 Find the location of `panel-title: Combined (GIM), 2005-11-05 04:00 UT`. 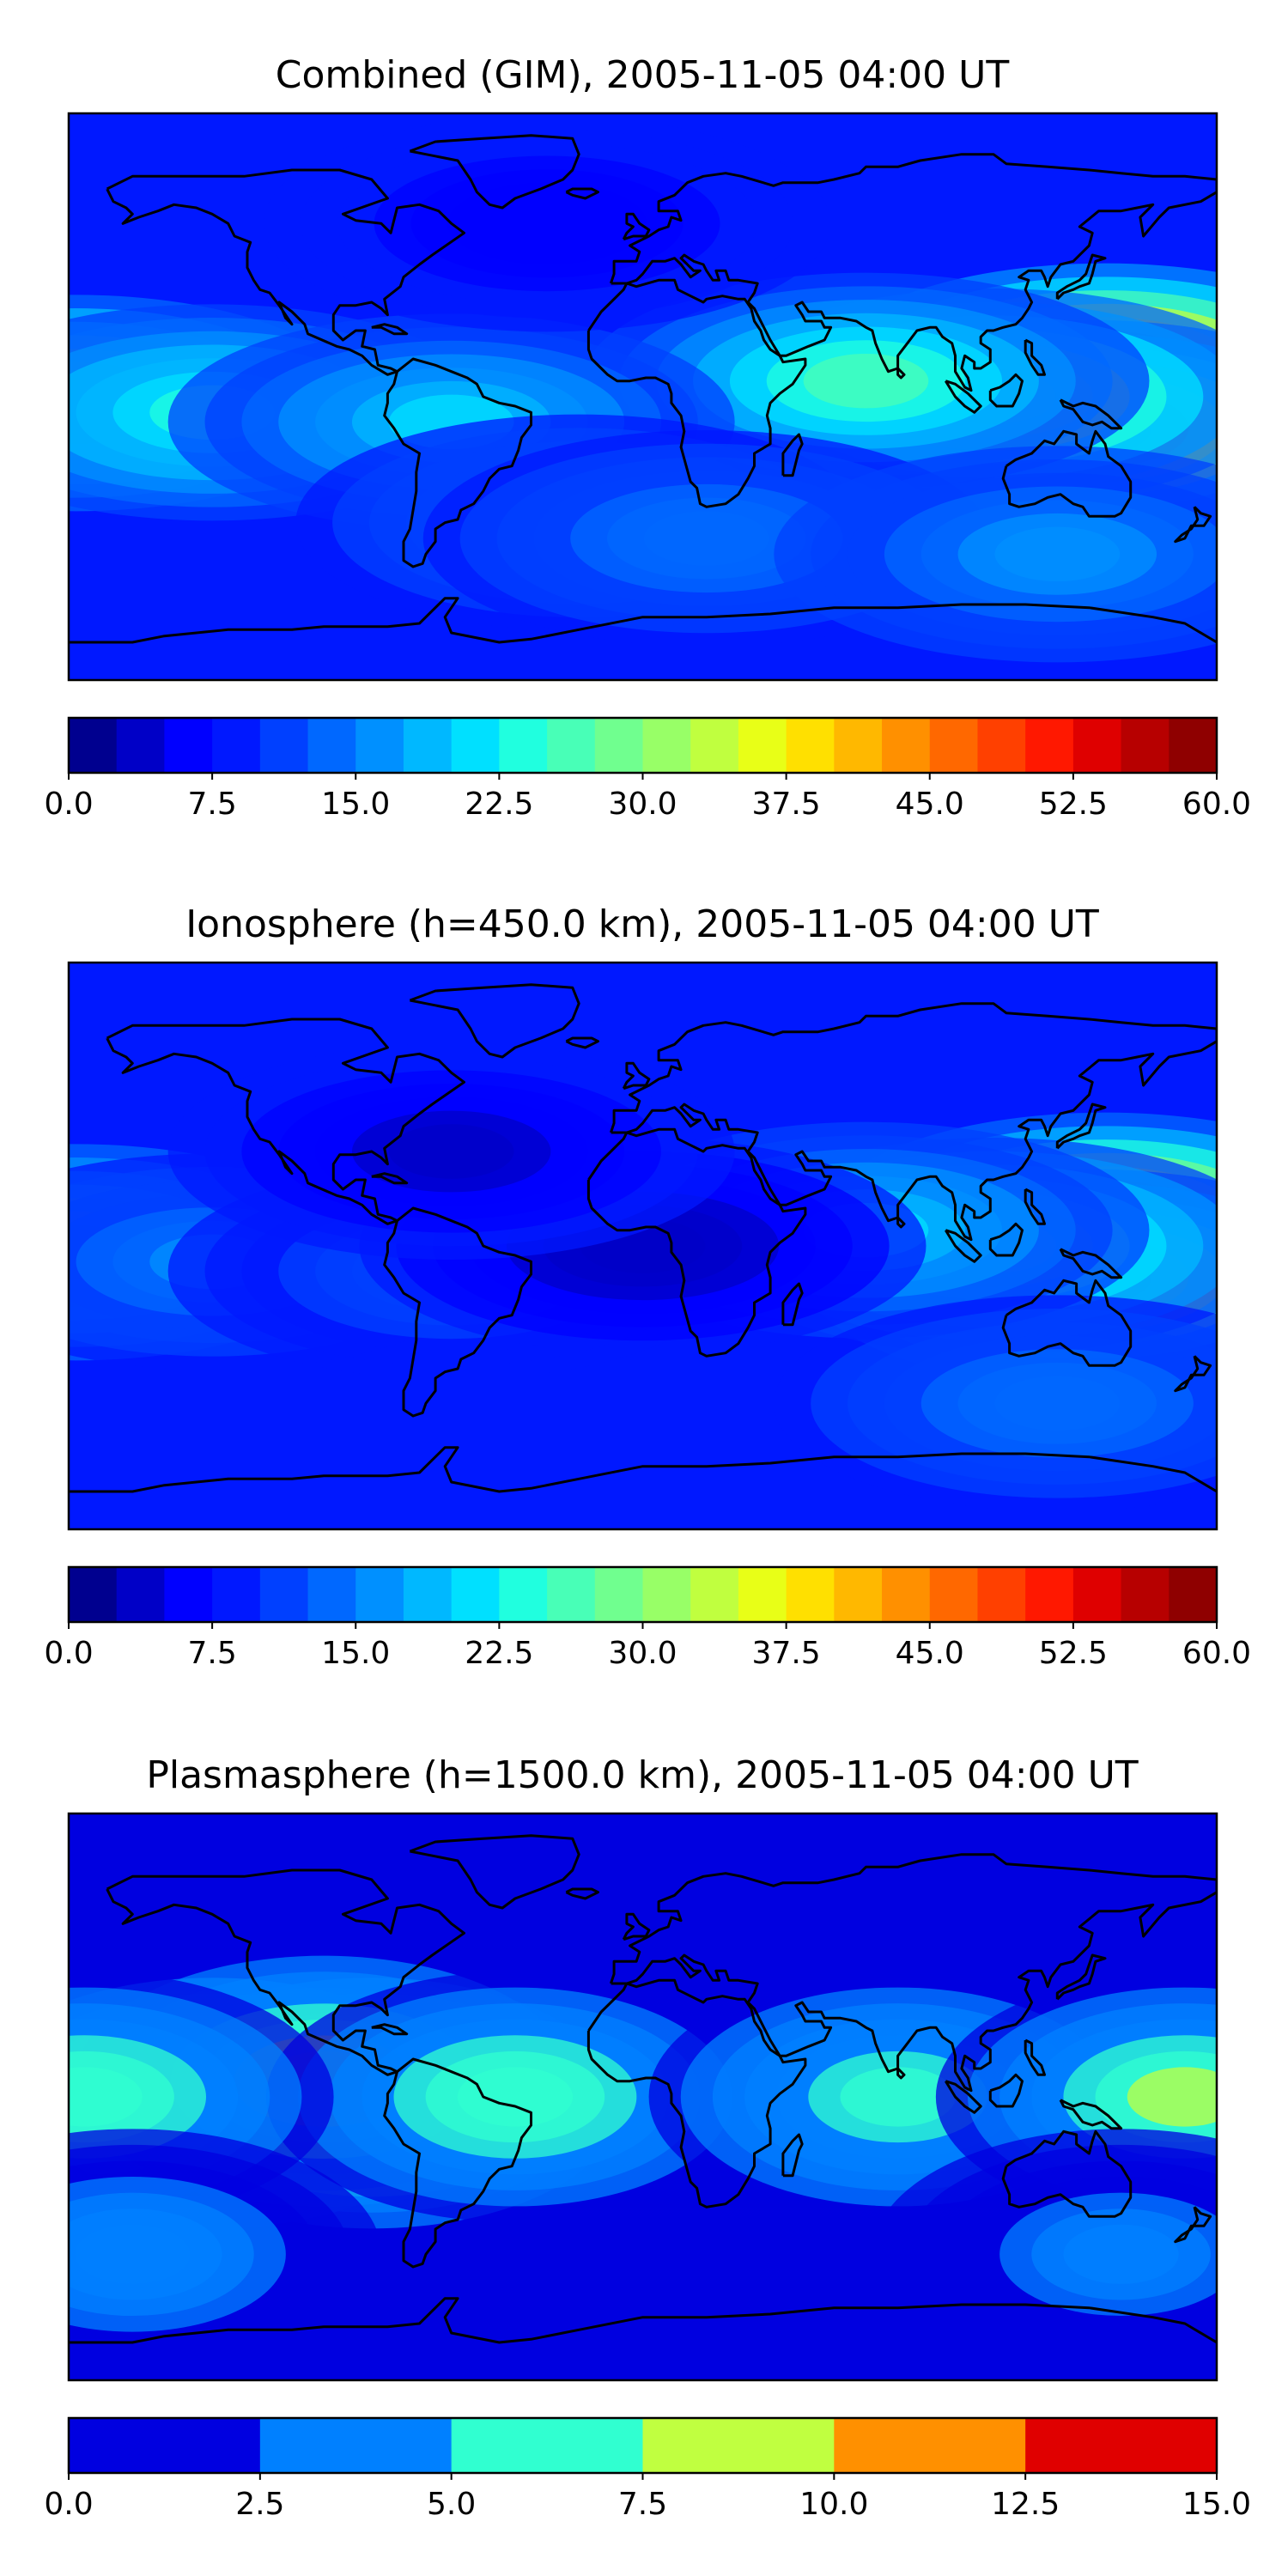

panel-title: Combined (GIM), 2005-11-05 04:00 UT is located at coordinates (643, 75).